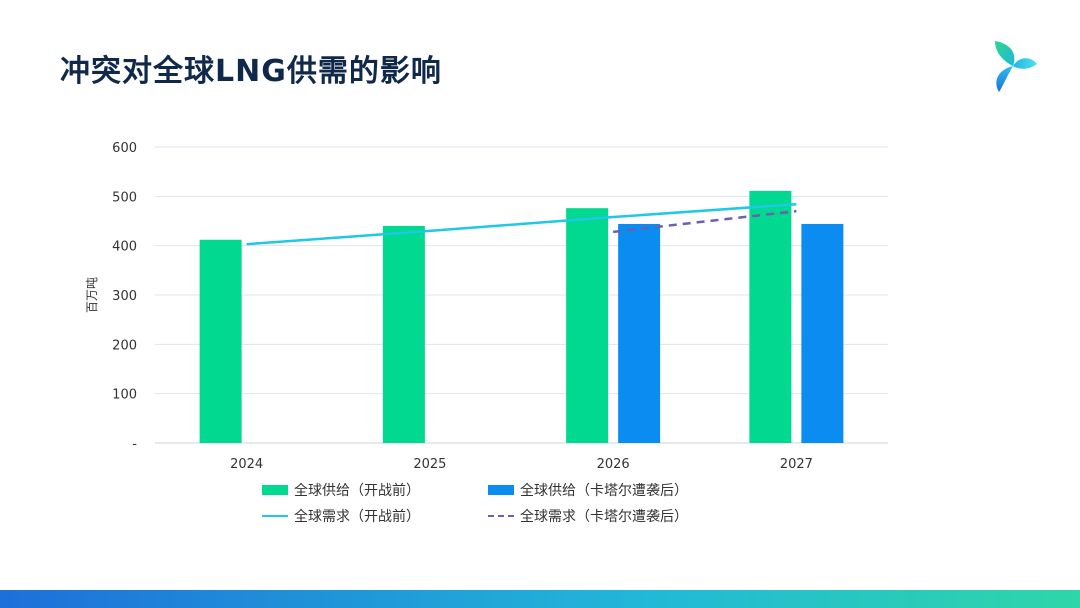 The width and height of the screenshot is (1080, 608). Describe the element at coordinates (92, 295) in the screenshot. I see `y-axis-label: 百万吨` at that location.